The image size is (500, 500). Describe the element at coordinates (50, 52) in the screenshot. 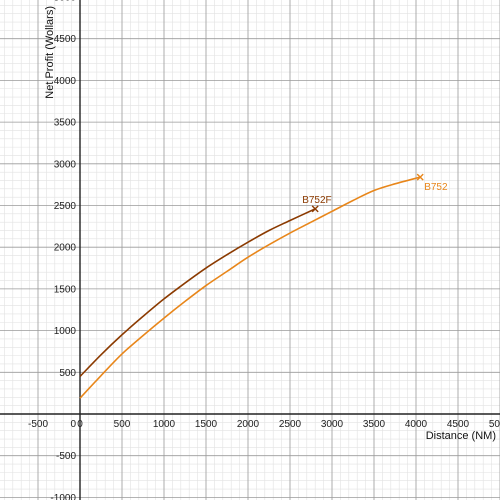

I see `y-axis-title: Net Profit (Wollars)` at that location.